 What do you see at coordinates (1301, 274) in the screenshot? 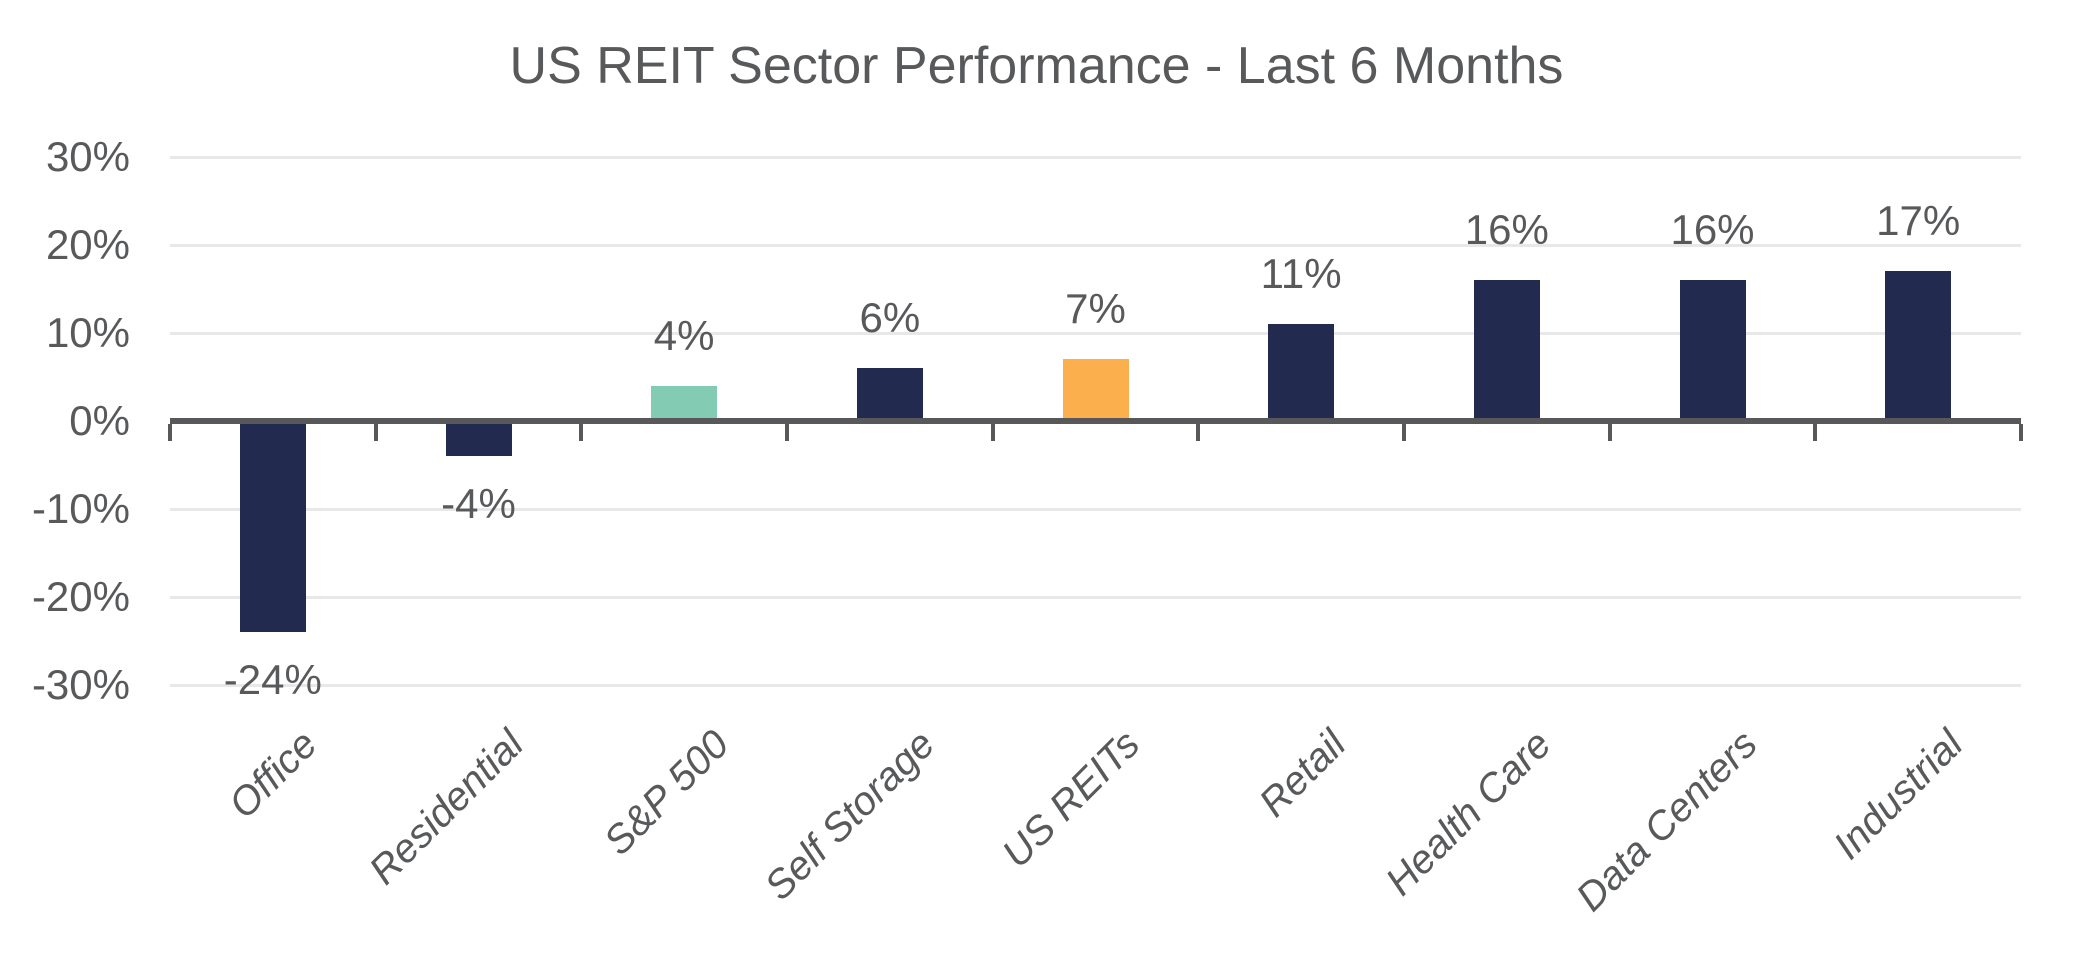
I see `value-label-retail: 11%` at bounding box center [1301, 274].